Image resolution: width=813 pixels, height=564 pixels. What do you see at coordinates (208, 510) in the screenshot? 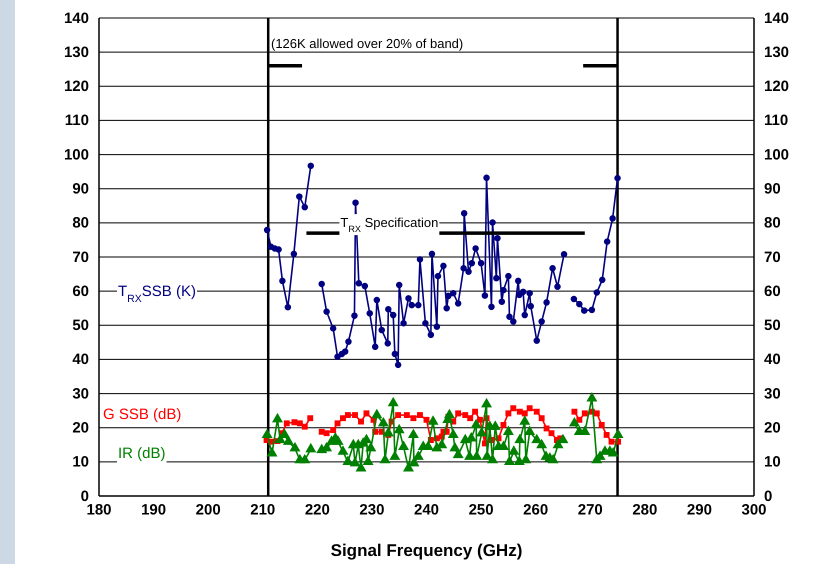
I see `x-tick-label: 200` at bounding box center [208, 510].